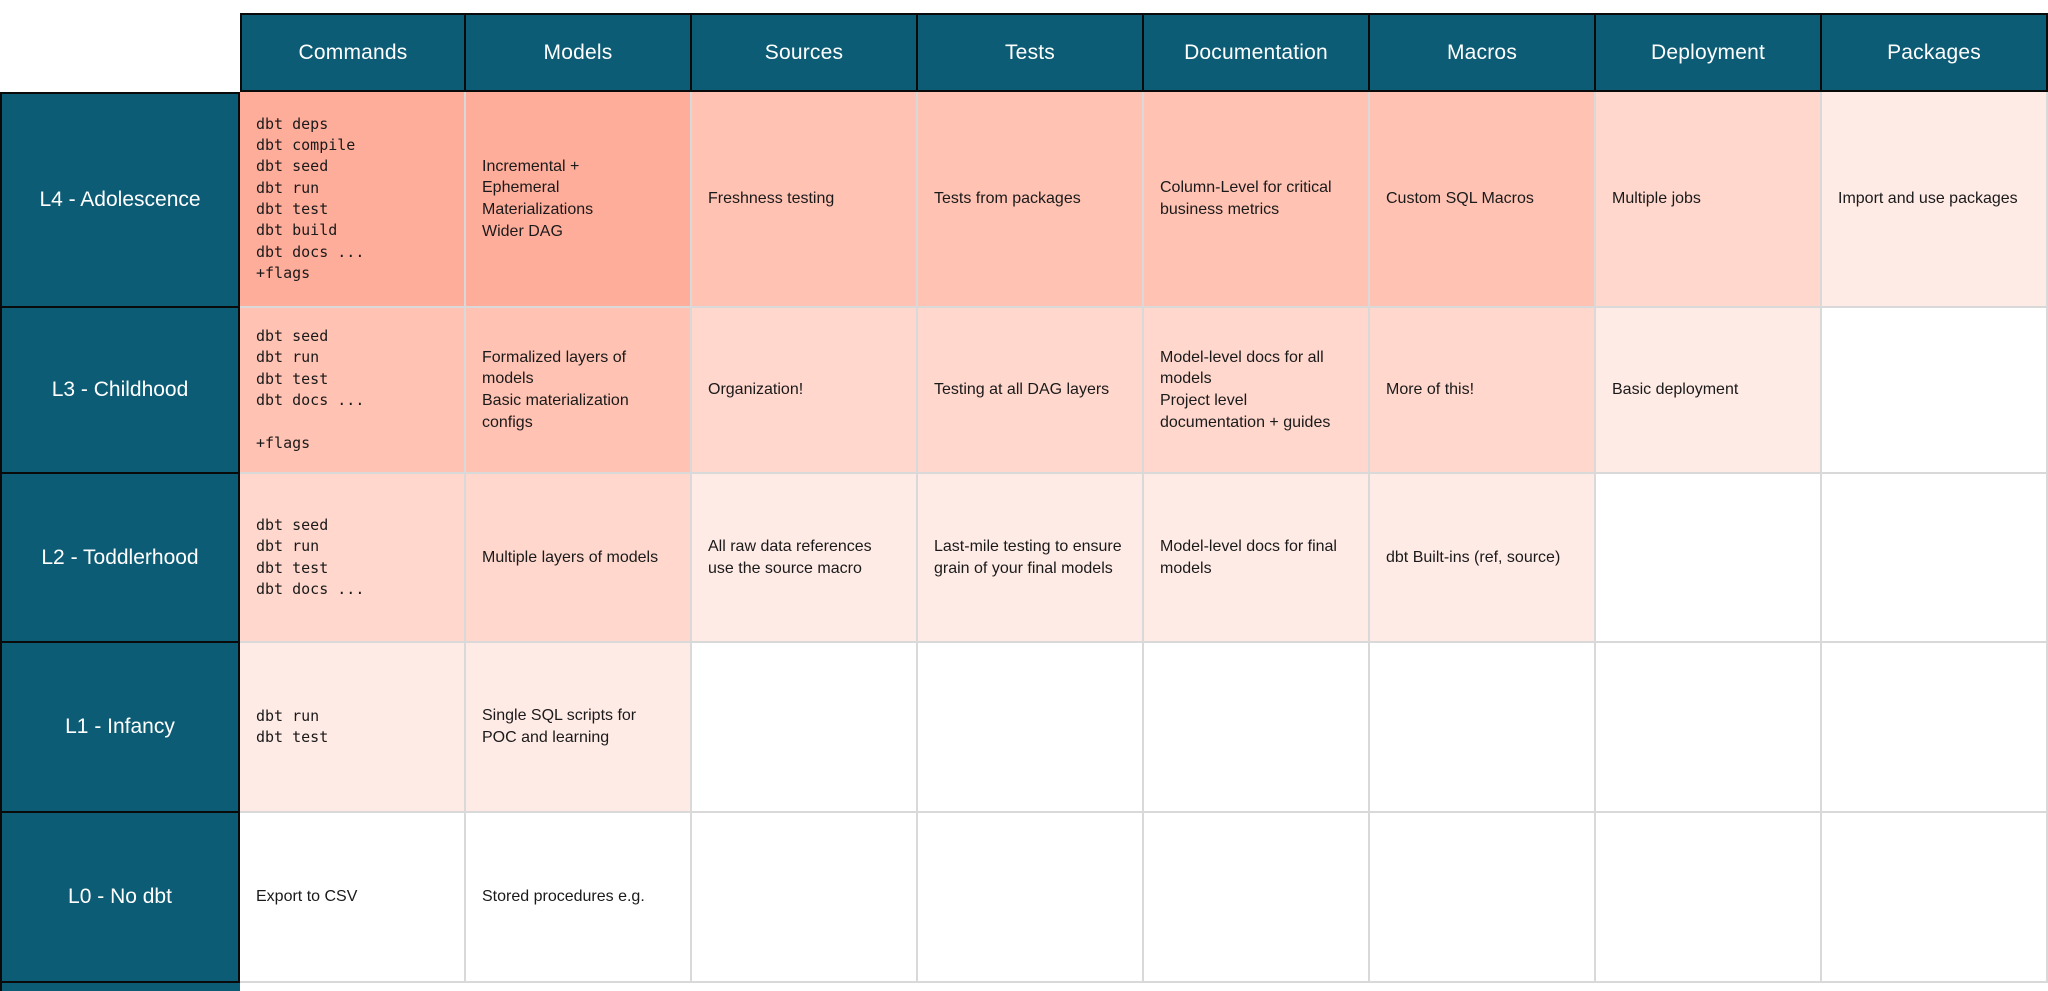  Describe the element at coordinates (353, 898) in the screenshot. I see `cell-l0-no-dbt-commands: Export to CSV` at that location.